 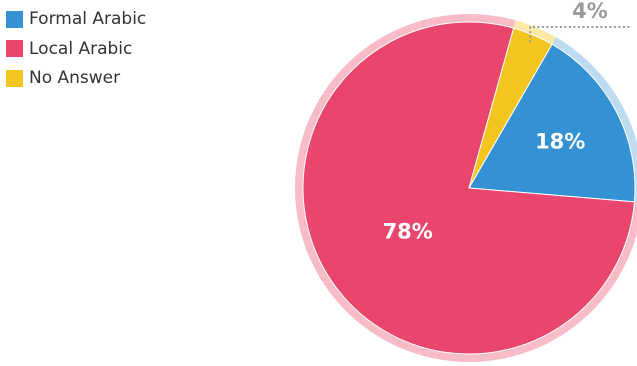 I want to click on legend-item-no-answer: No Answer, so click(x=76, y=78).